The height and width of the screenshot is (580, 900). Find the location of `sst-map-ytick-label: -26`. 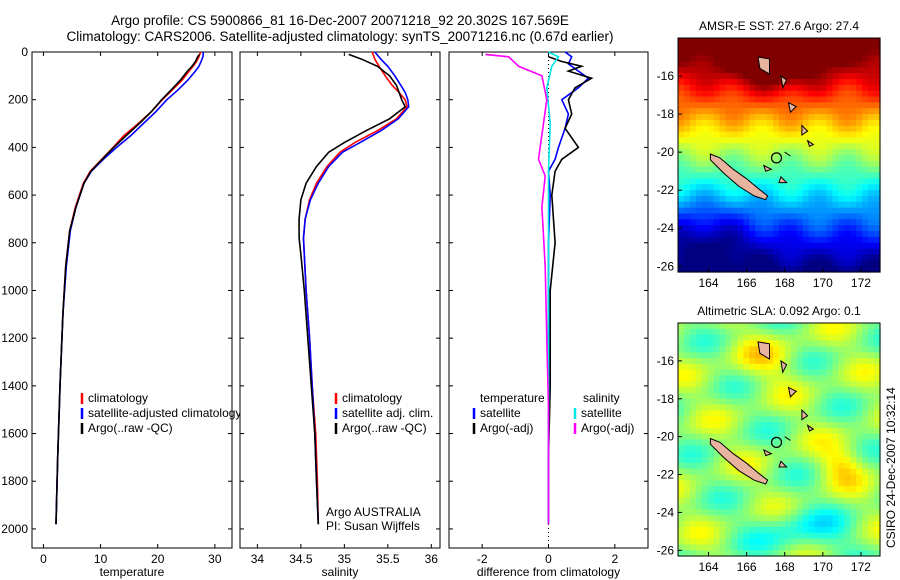

sst-map-ytick-label: -26 is located at coordinates (666, 266).